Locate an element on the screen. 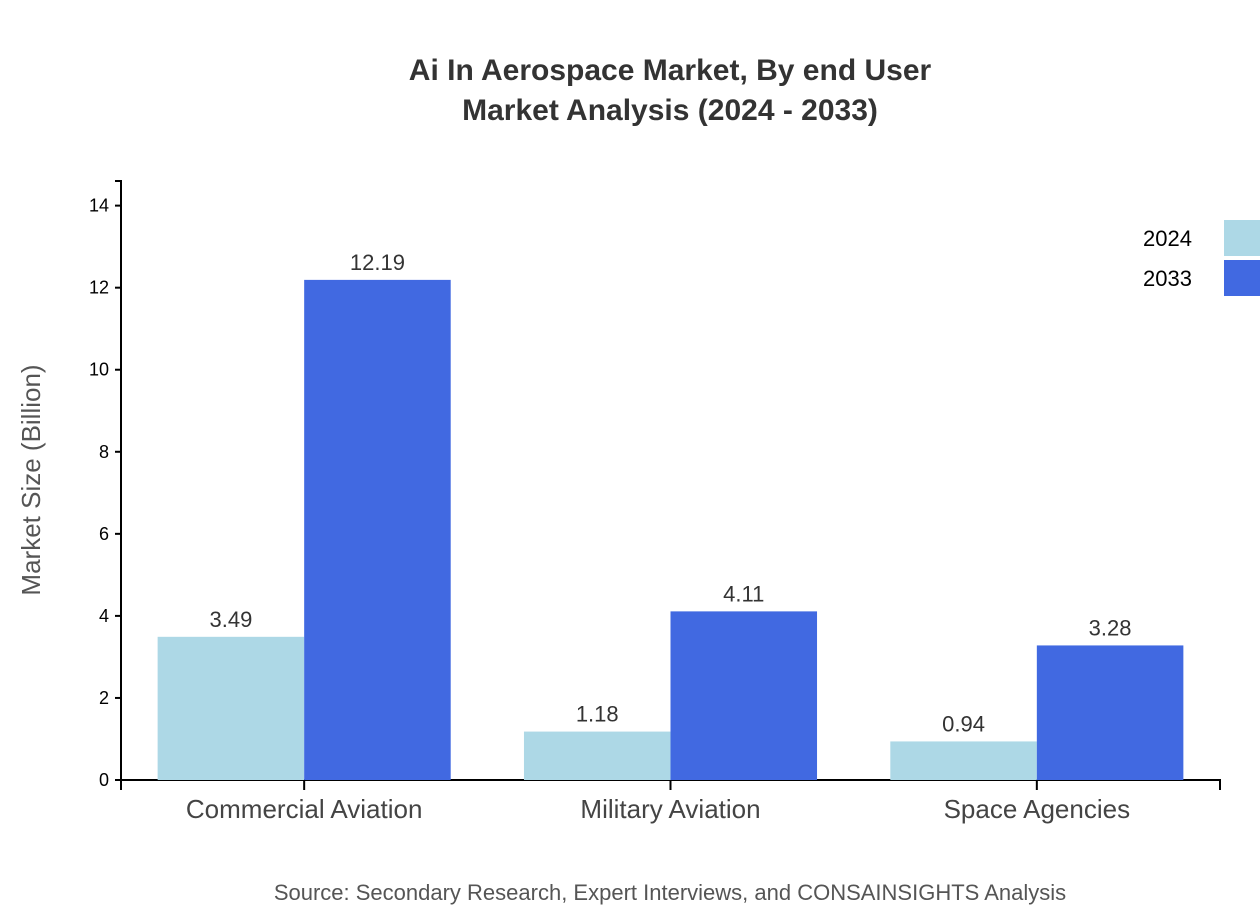 The image size is (1260, 920). legend-swatch-2024 is located at coordinates (1242, 238).